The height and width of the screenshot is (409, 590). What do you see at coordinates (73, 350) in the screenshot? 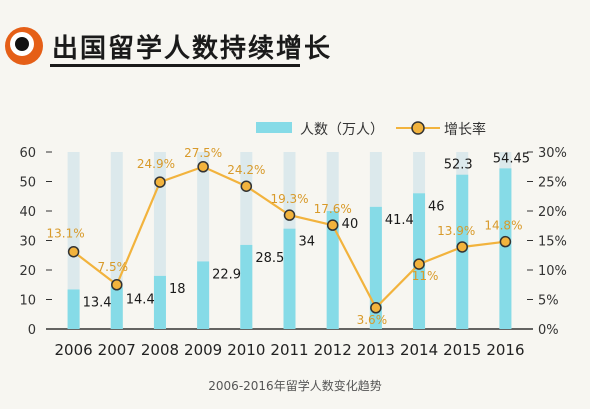
I see `x-tick-label: 2006` at bounding box center [73, 350].